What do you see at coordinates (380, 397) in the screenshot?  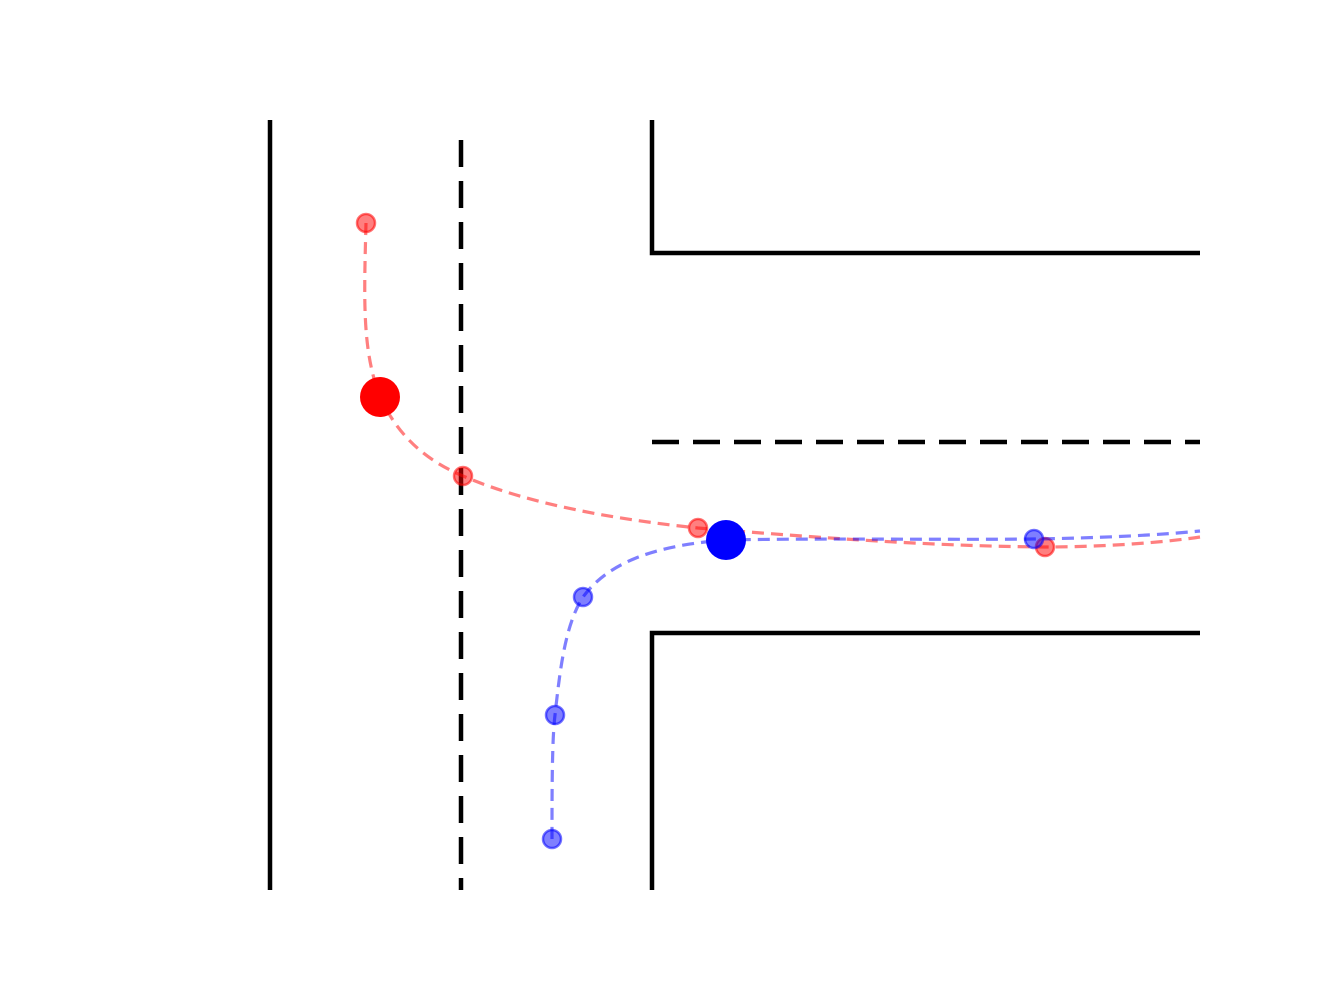 I see `red-agent-current-position` at bounding box center [380, 397].